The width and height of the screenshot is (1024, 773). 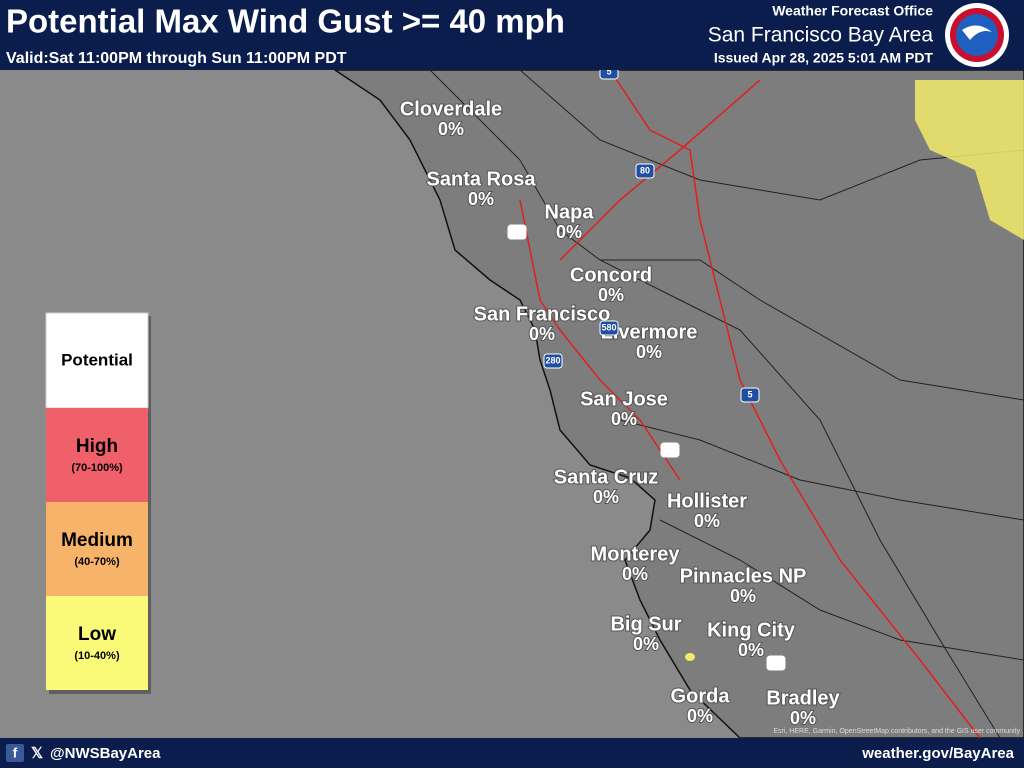 I want to click on header-bar, so click(x=512, y=35).